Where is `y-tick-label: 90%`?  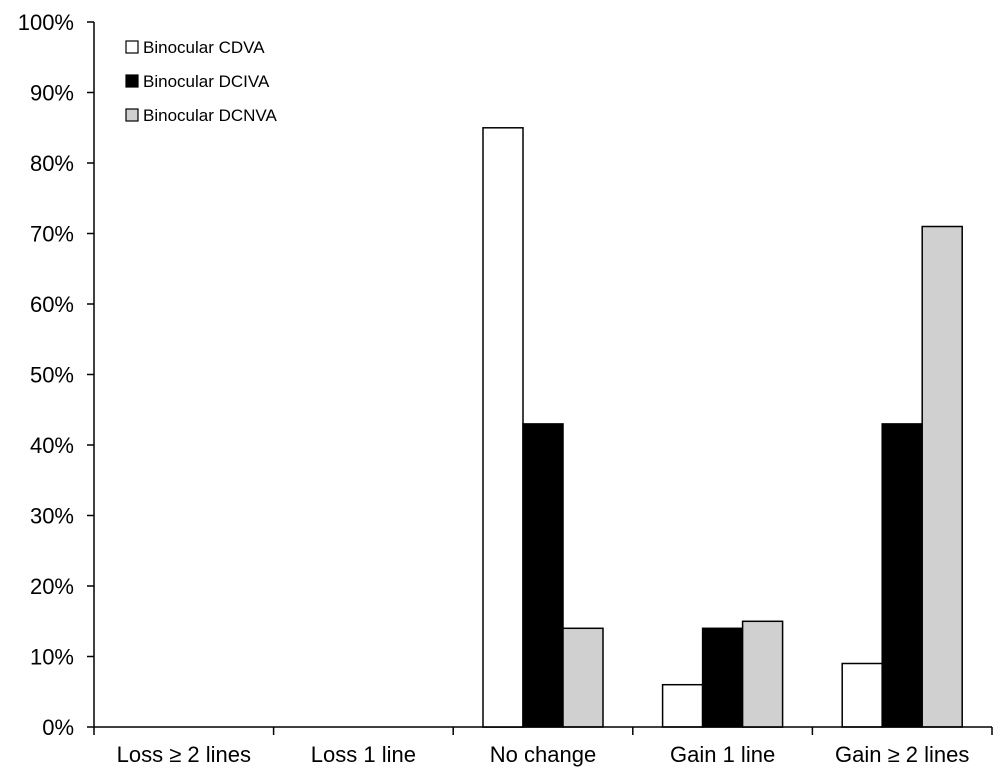 y-tick-label: 90% is located at coordinates (52, 93).